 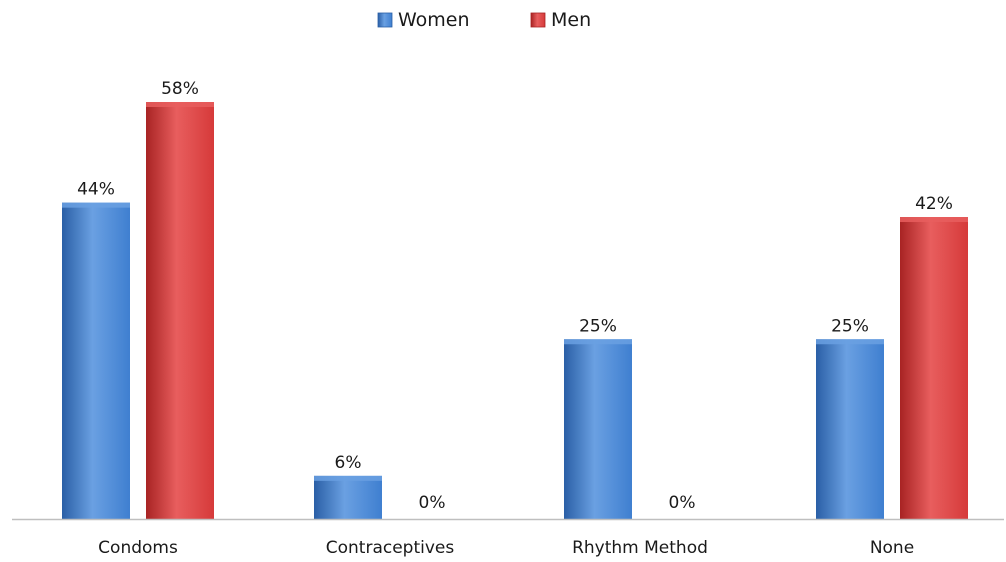 What do you see at coordinates (432, 503) in the screenshot?
I see `value-label-men-contraceptives: 0%` at bounding box center [432, 503].